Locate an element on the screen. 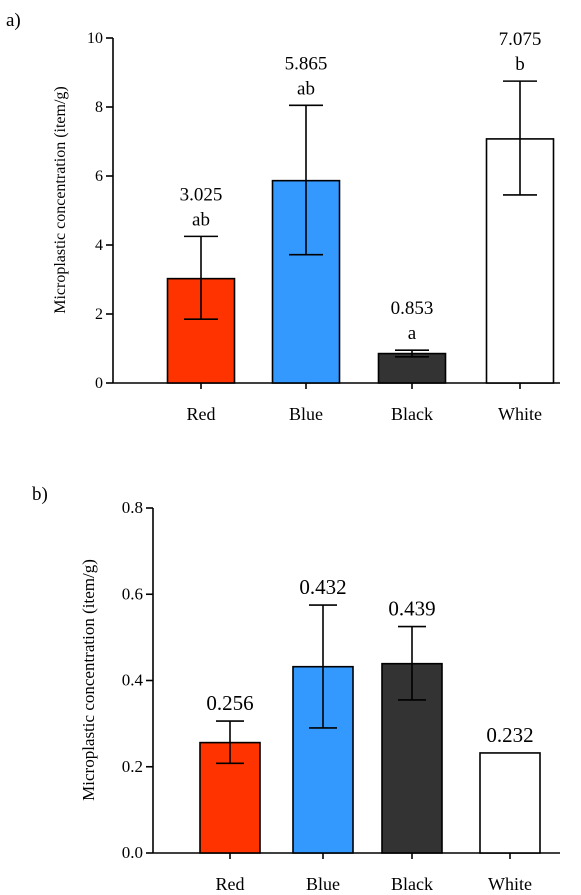  panel-label: b) is located at coordinates (40, 494).